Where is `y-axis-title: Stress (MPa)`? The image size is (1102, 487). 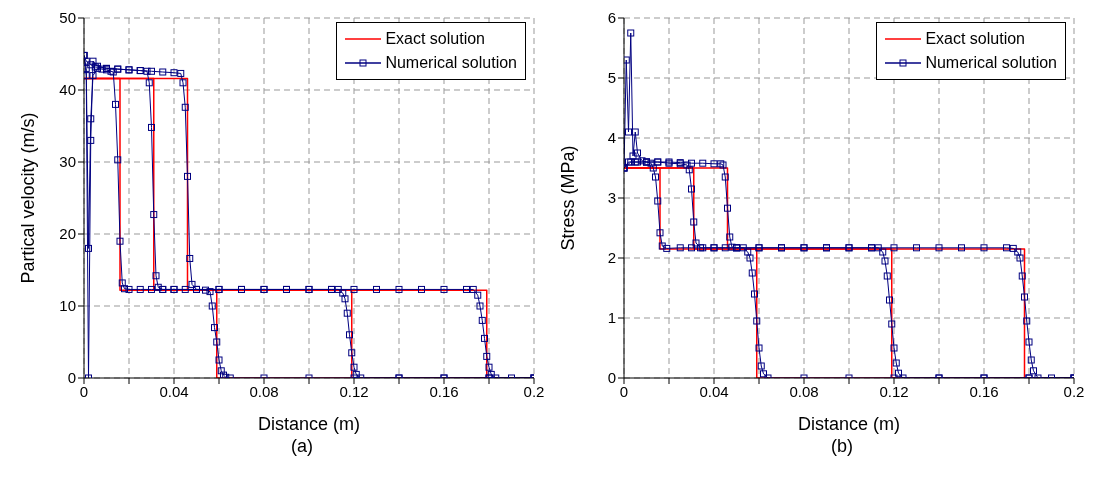
y-axis-title: Stress (MPa) is located at coordinates (568, 198).